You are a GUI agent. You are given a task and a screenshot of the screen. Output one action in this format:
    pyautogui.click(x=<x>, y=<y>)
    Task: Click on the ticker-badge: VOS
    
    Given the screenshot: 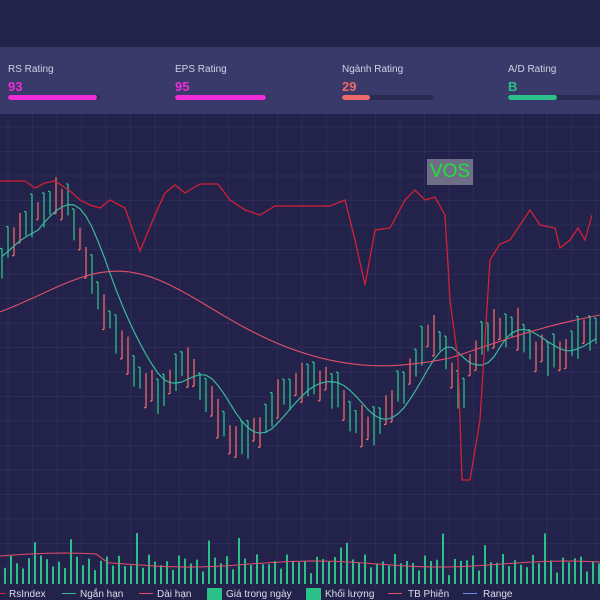 What is the action you would take?
    pyautogui.click(x=450, y=172)
    